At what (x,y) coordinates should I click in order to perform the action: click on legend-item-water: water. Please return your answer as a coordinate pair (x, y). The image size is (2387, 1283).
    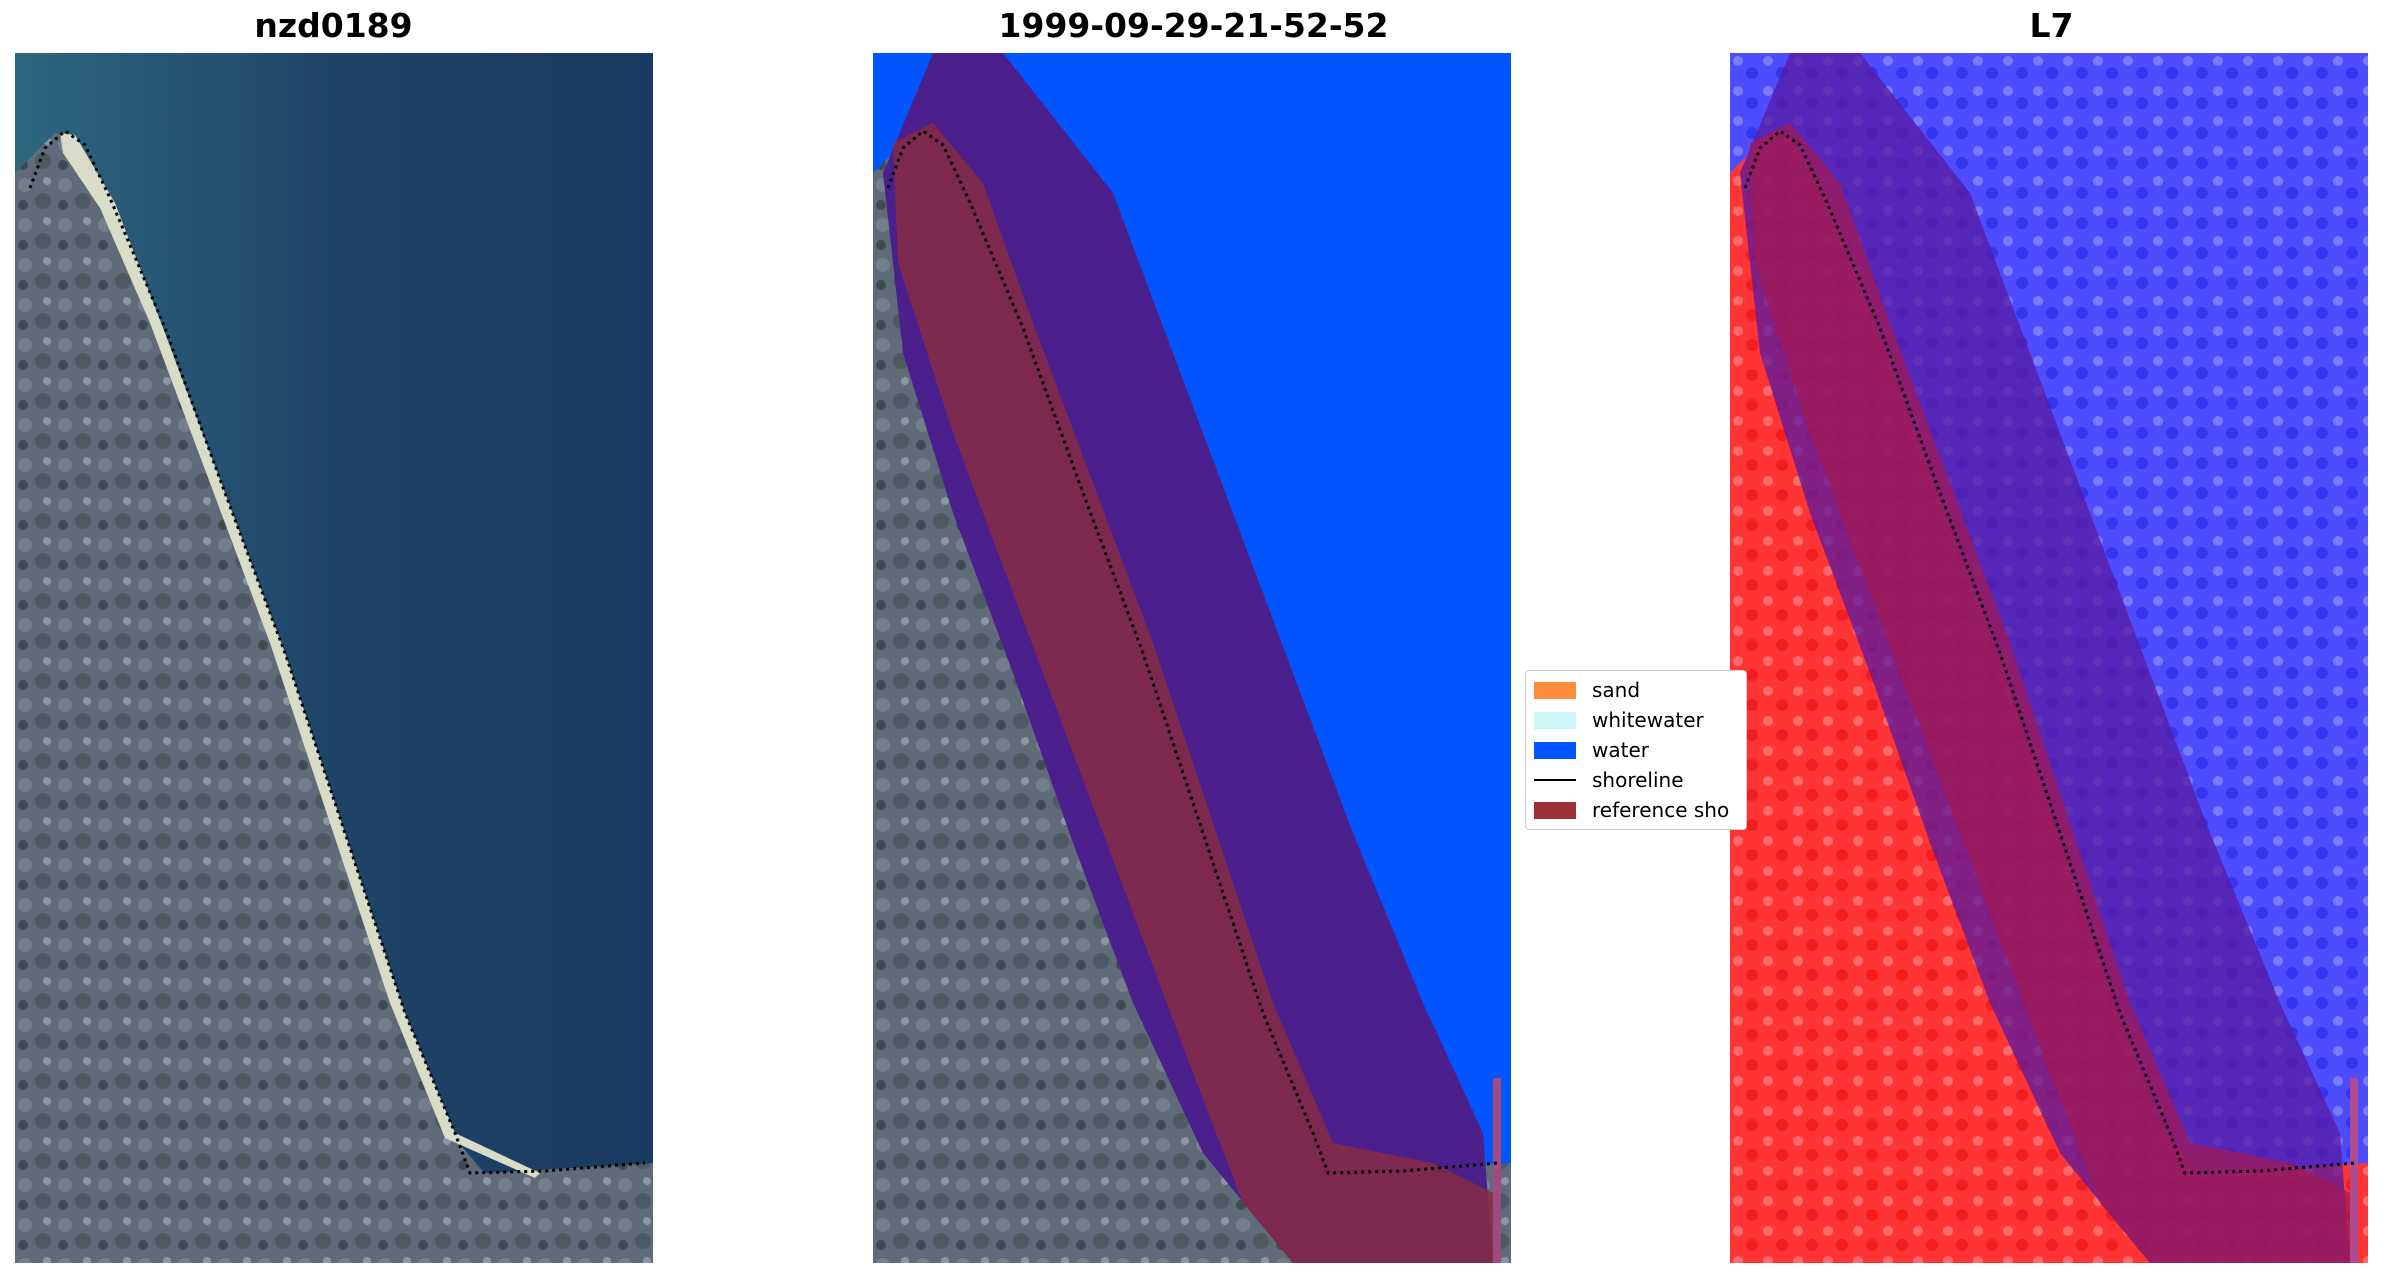
    Looking at the image, I should click on (1591, 750).